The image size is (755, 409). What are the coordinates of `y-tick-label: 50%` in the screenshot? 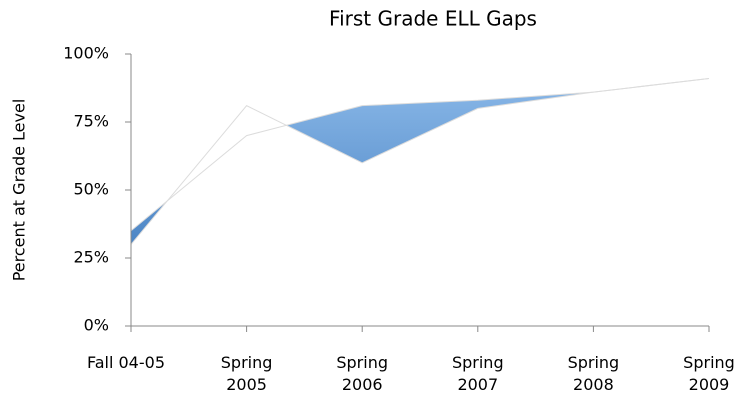 It's located at (91, 189).